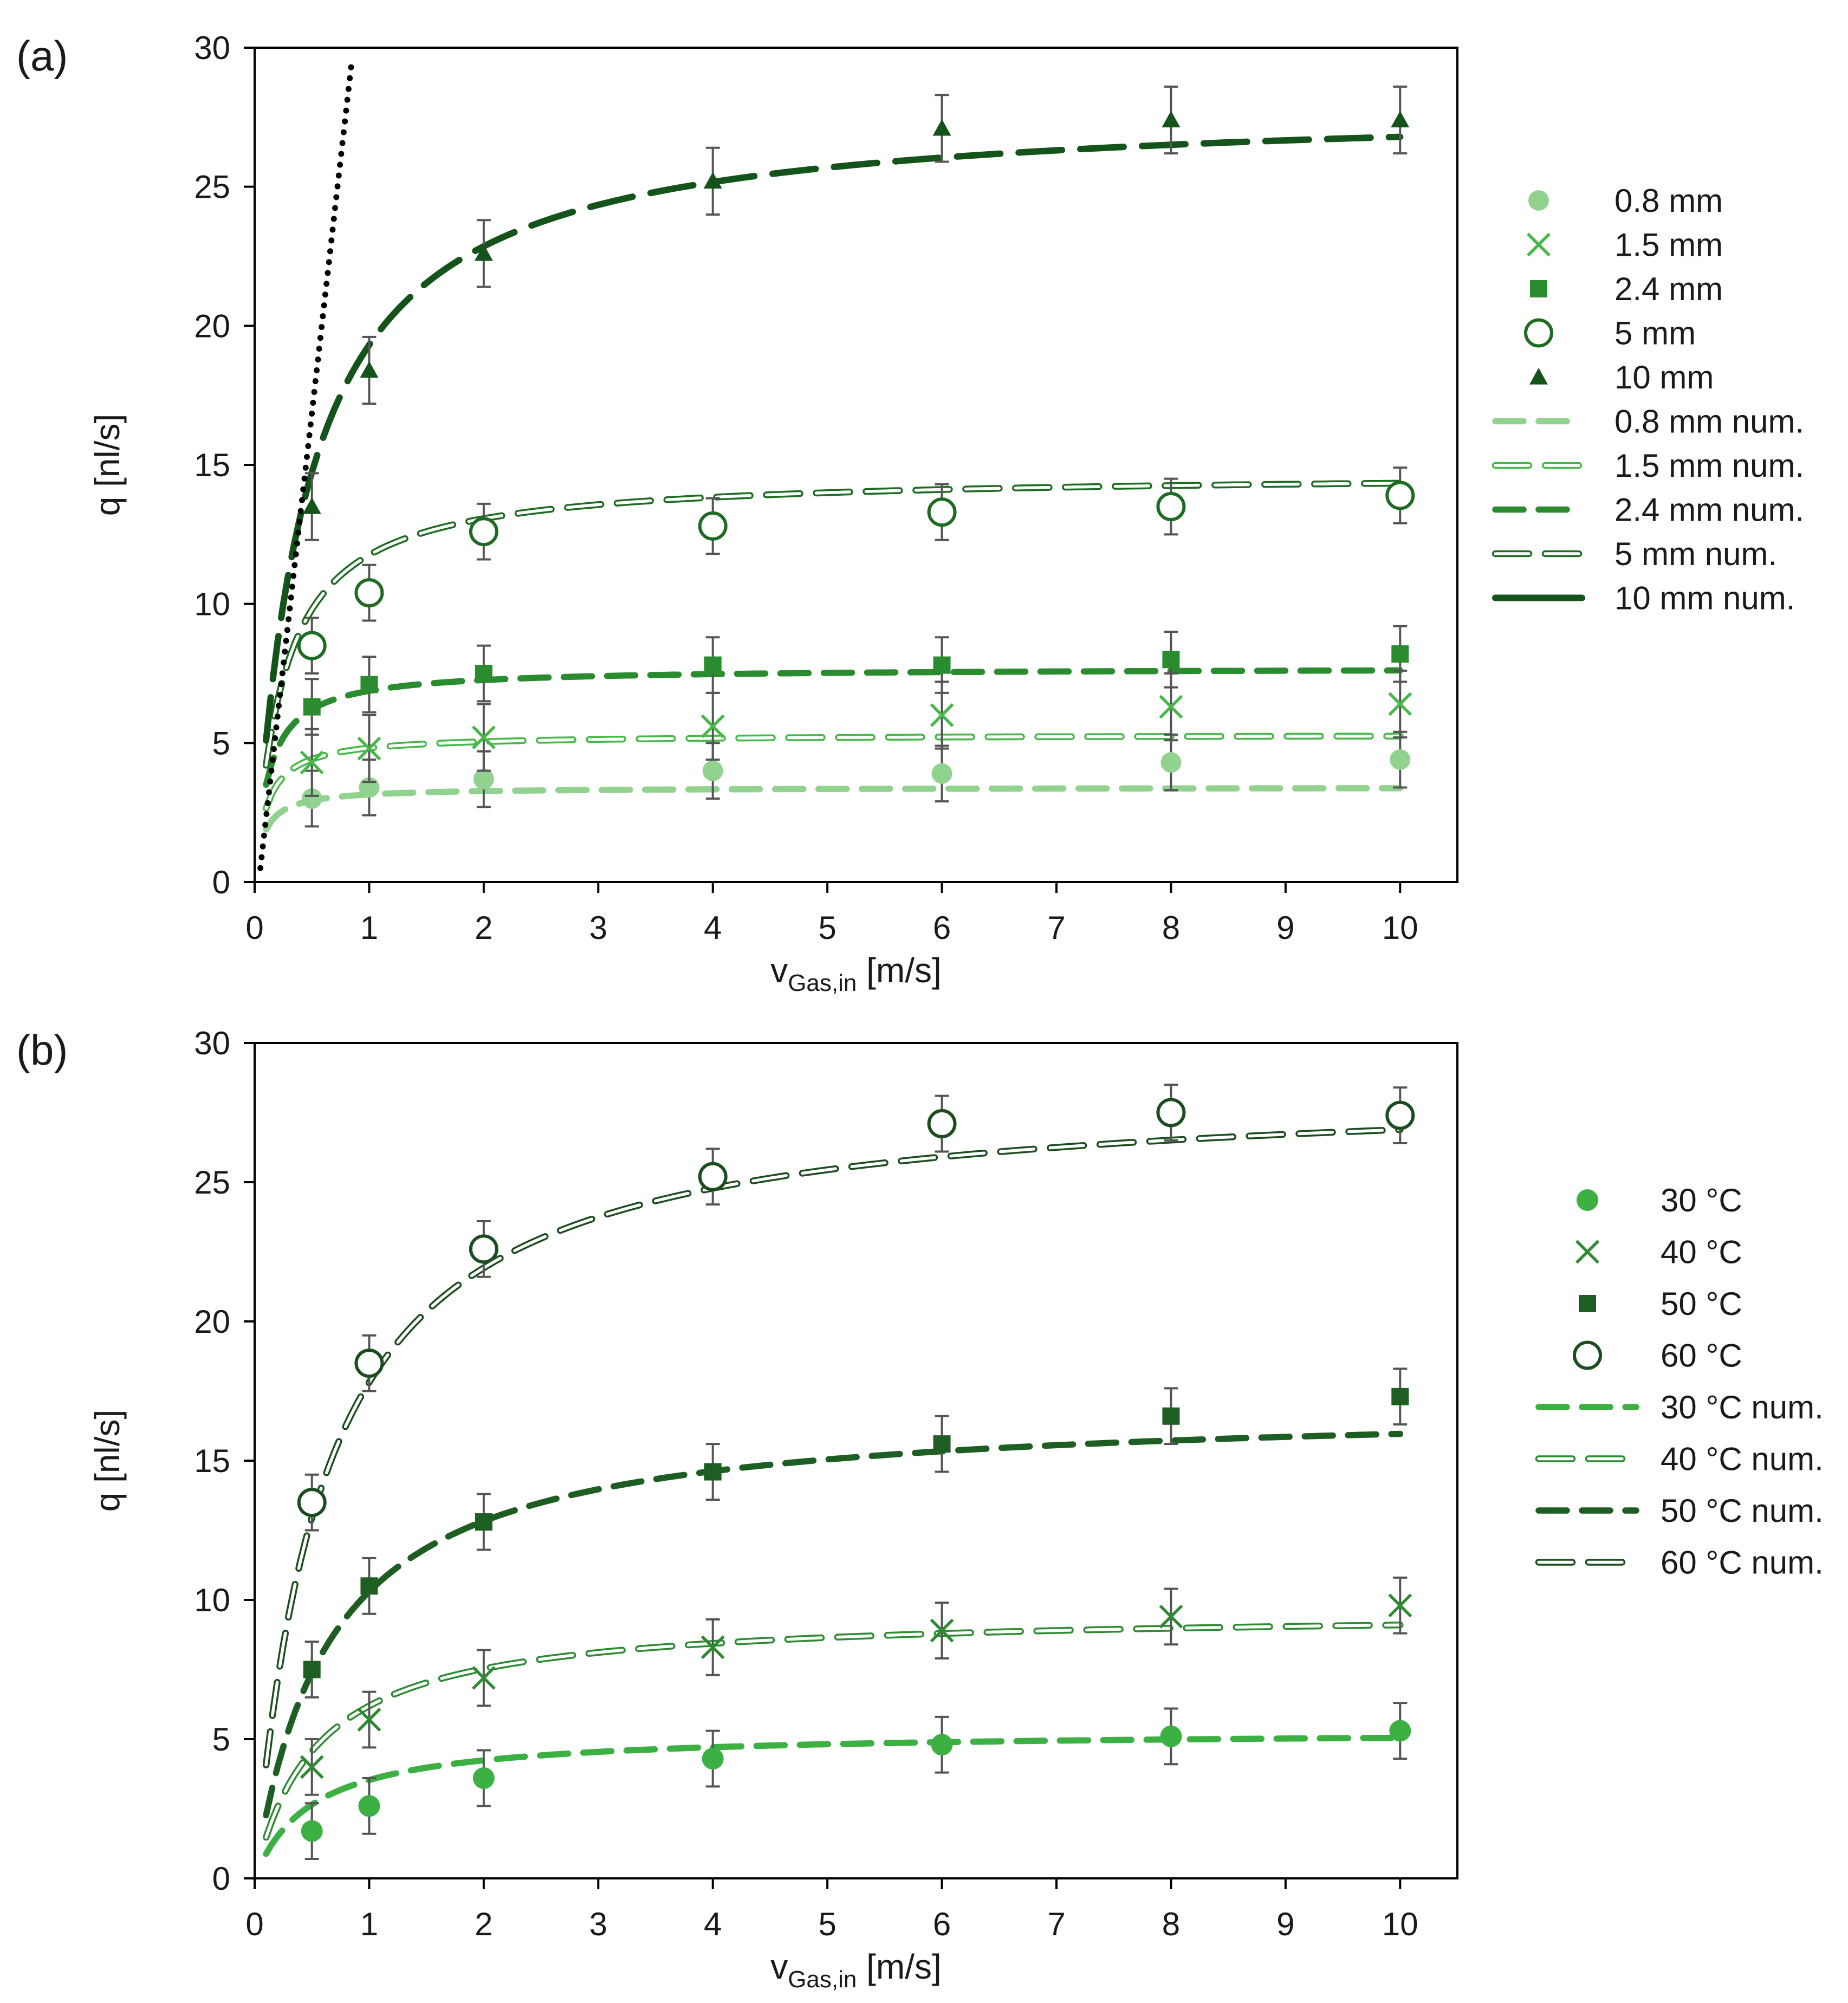  What do you see at coordinates (1587, 1355) in the screenshot?
I see `panel-b-legend-marker-60-degc` at bounding box center [1587, 1355].